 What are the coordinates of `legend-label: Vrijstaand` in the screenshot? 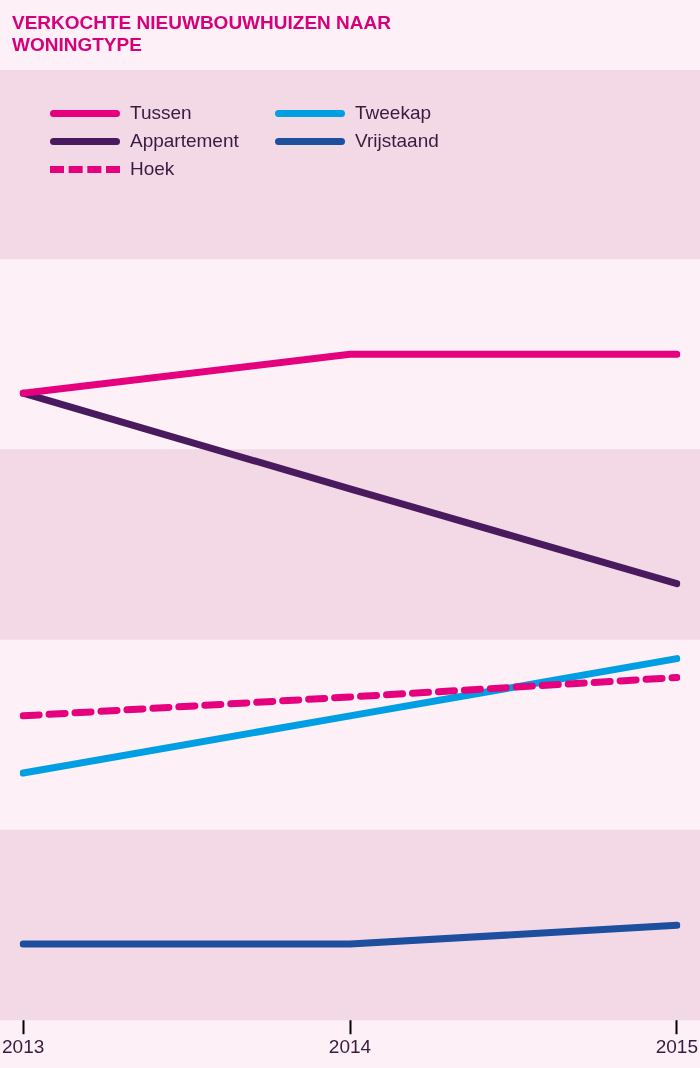 It's located at (397, 141).